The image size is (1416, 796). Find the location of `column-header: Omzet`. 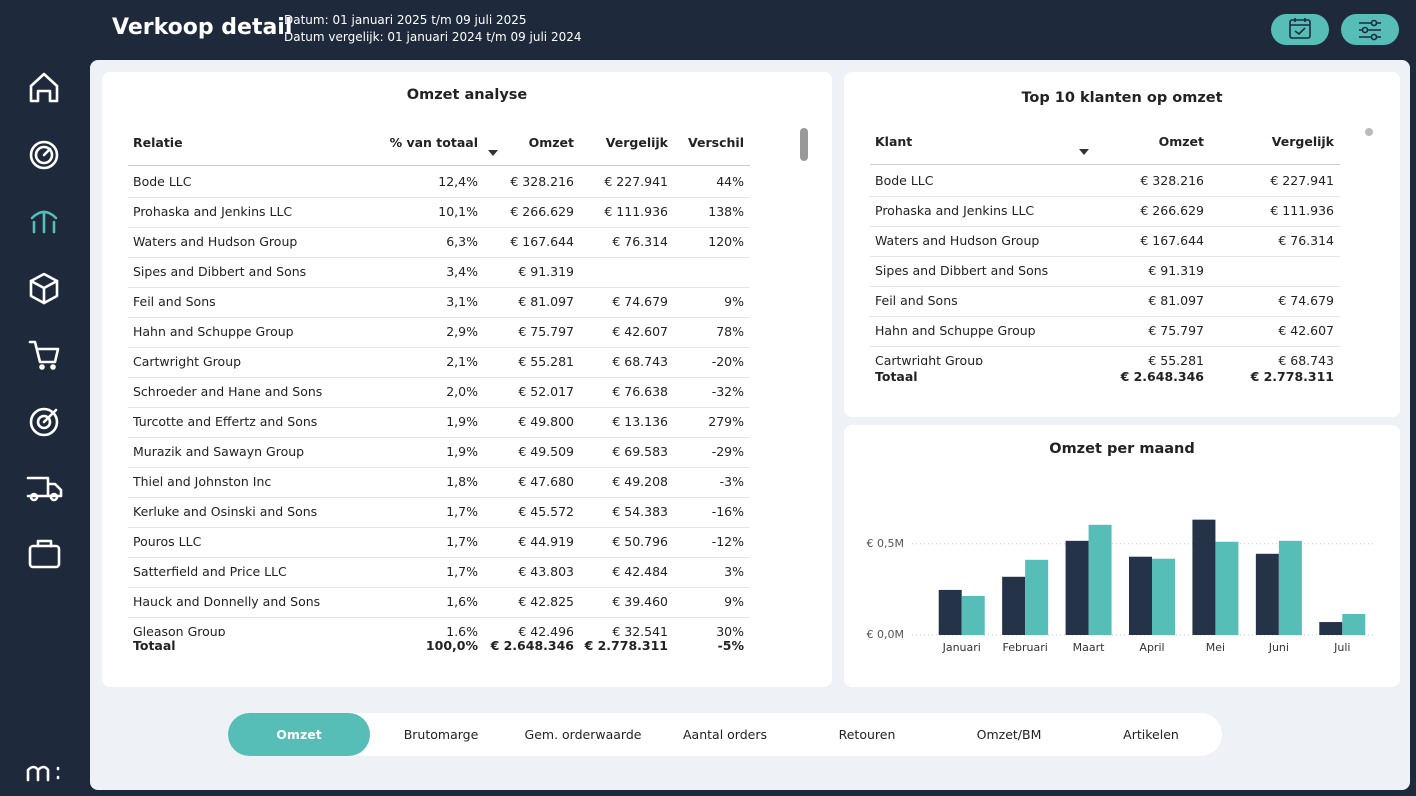

column-header: Omzet is located at coordinates (551, 142).